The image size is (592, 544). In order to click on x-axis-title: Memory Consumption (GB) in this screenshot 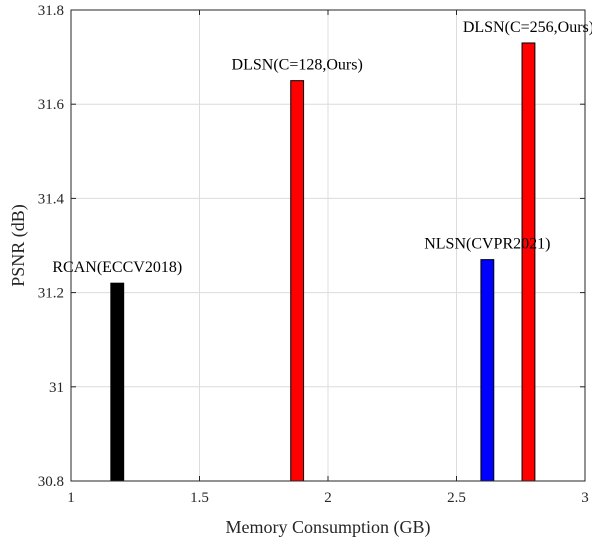, I will do `click(328, 527)`.